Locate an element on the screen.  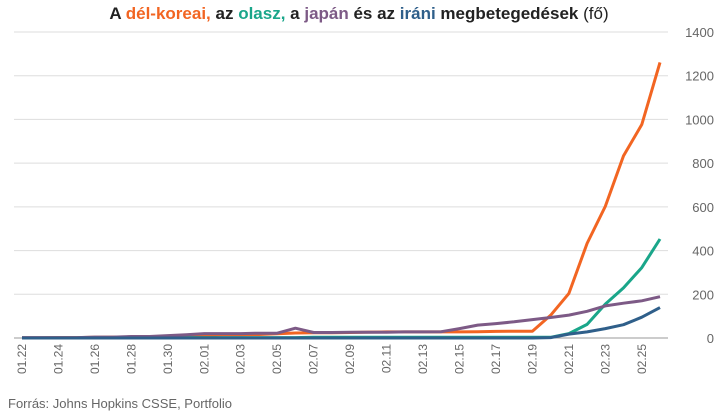
x-tick-label: 02.07 is located at coordinates (314, 359).